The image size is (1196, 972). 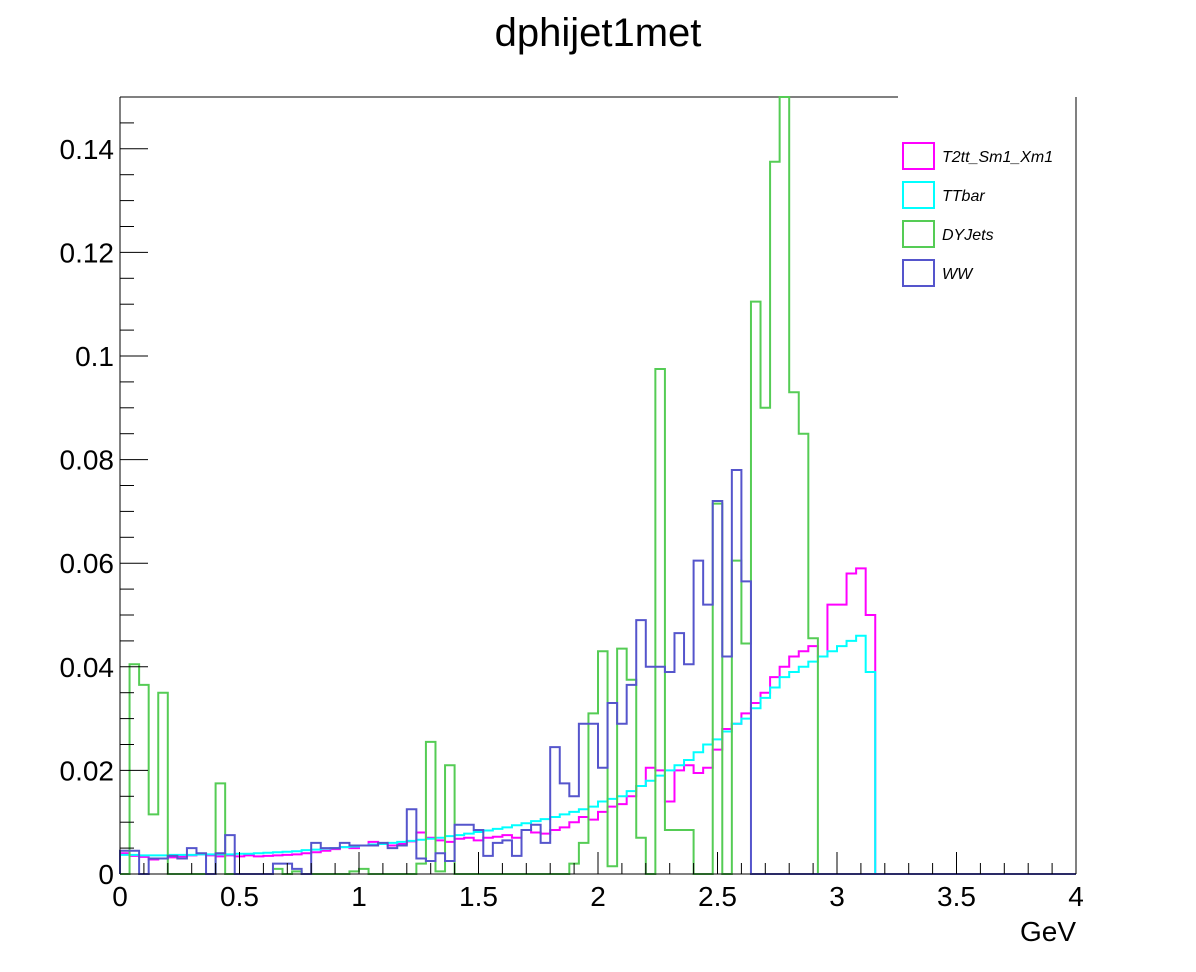 What do you see at coordinates (359, 896) in the screenshot?
I see `x-tick-label: 1` at bounding box center [359, 896].